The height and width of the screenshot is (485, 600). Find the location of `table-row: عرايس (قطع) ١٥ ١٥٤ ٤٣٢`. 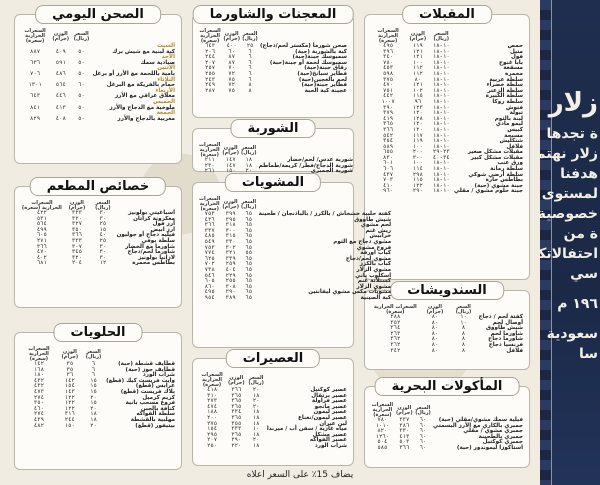

table-row: عرايس (قطع) ١٥ ١٥٤ ٤٣٢ is located at coordinates (98, 387).